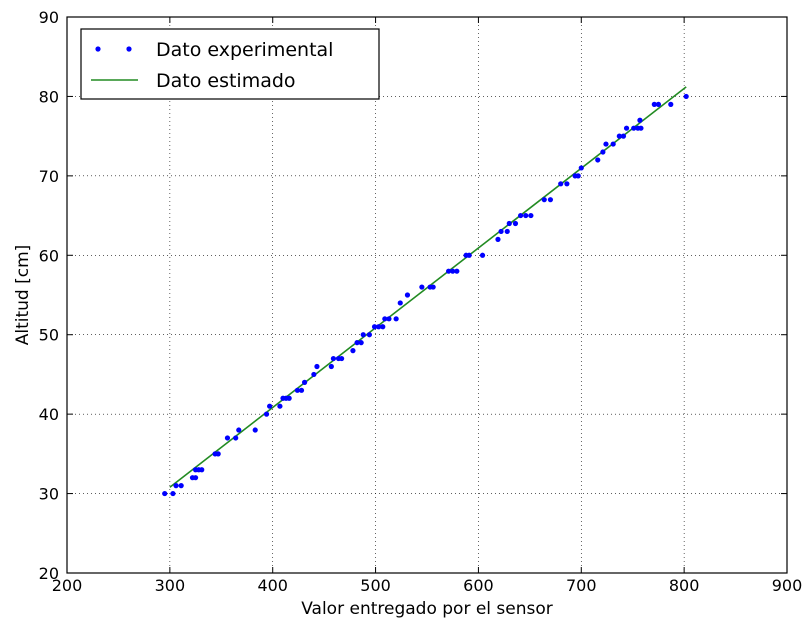 This screenshot has height=621, width=807. I want to click on y-tick-label: 80, so click(49, 96).